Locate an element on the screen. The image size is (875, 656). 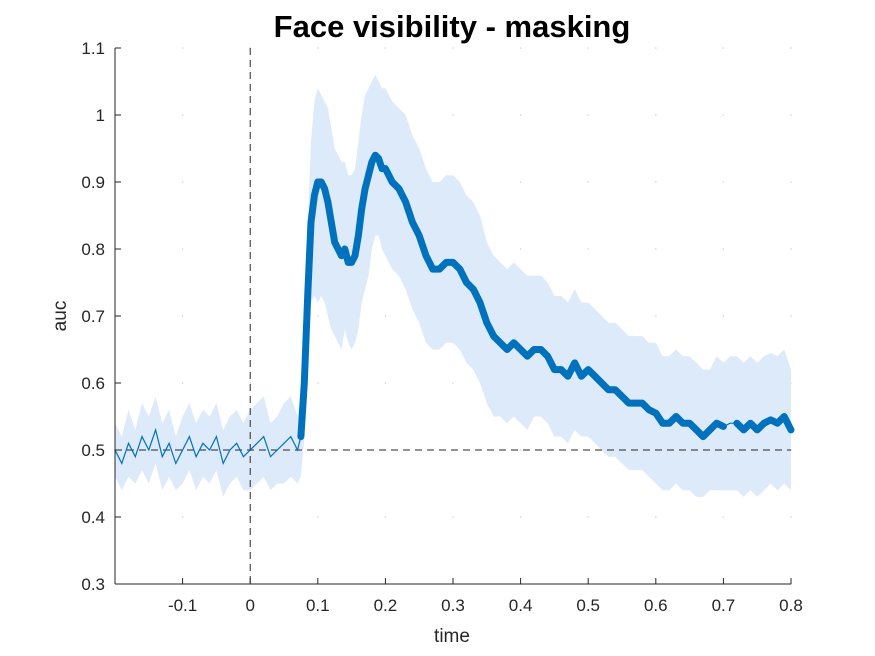
x-tick-label: 0.7 is located at coordinates (724, 605).